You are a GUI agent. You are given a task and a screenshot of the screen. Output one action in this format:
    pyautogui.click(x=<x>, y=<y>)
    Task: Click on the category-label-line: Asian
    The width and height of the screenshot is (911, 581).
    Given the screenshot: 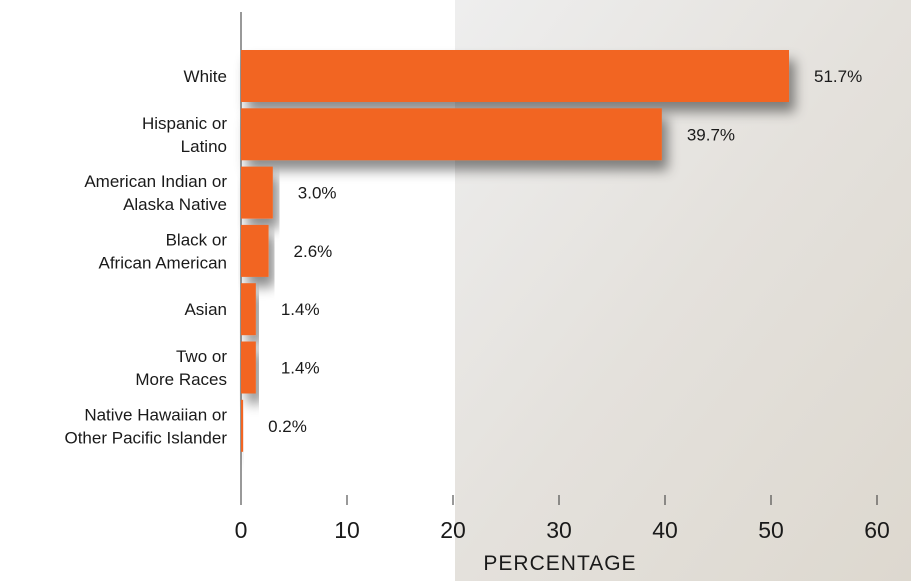 What is the action you would take?
    pyautogui.click(x=205, y=309)
    